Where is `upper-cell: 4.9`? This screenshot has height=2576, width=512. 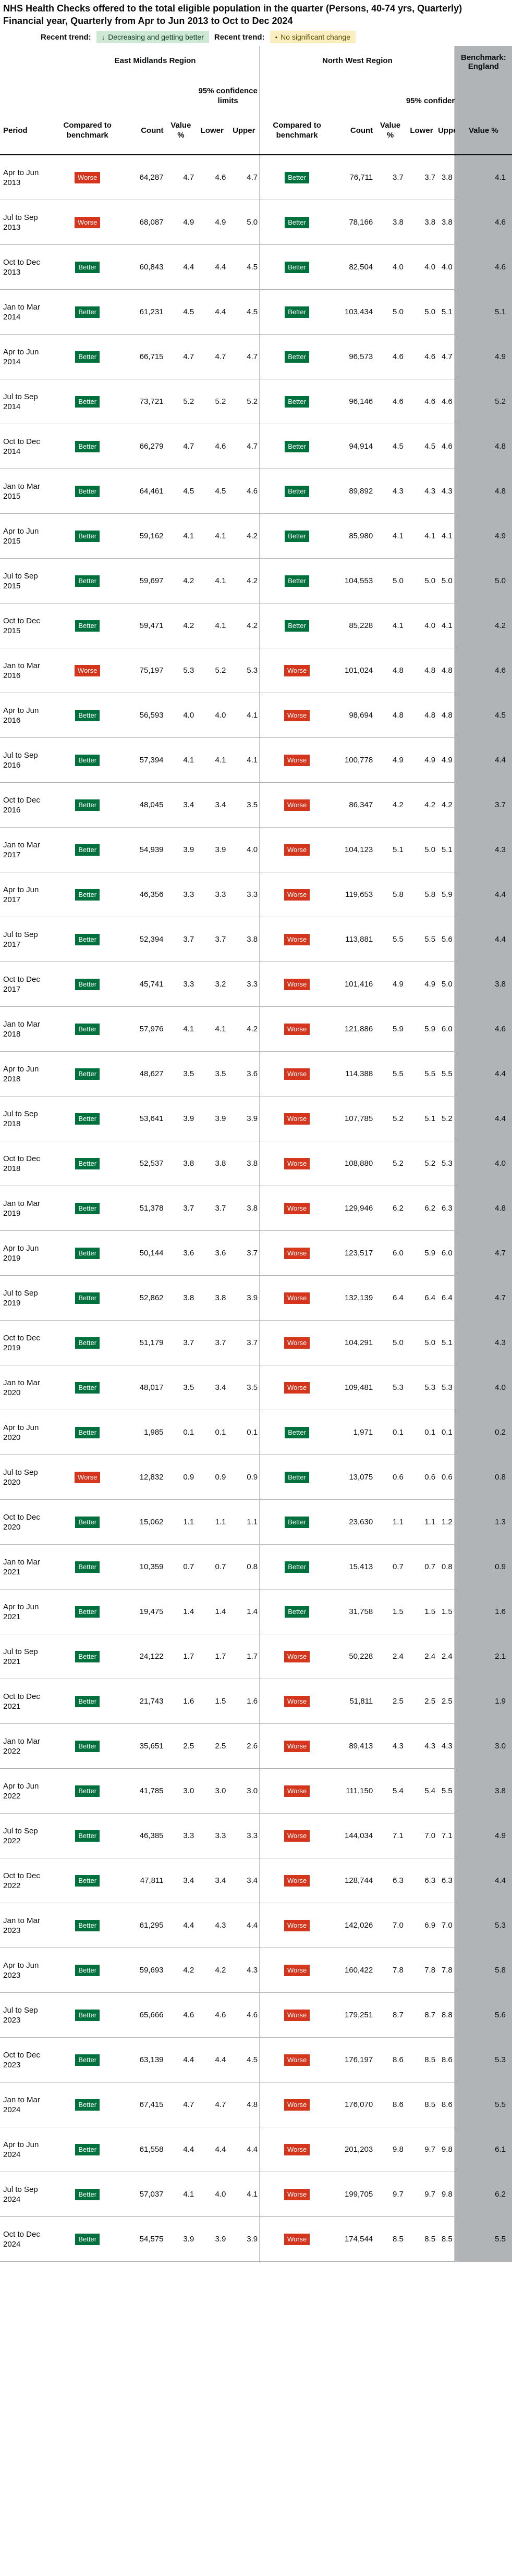
upper-cell: 4.9 is located at coordinates (446, 760).